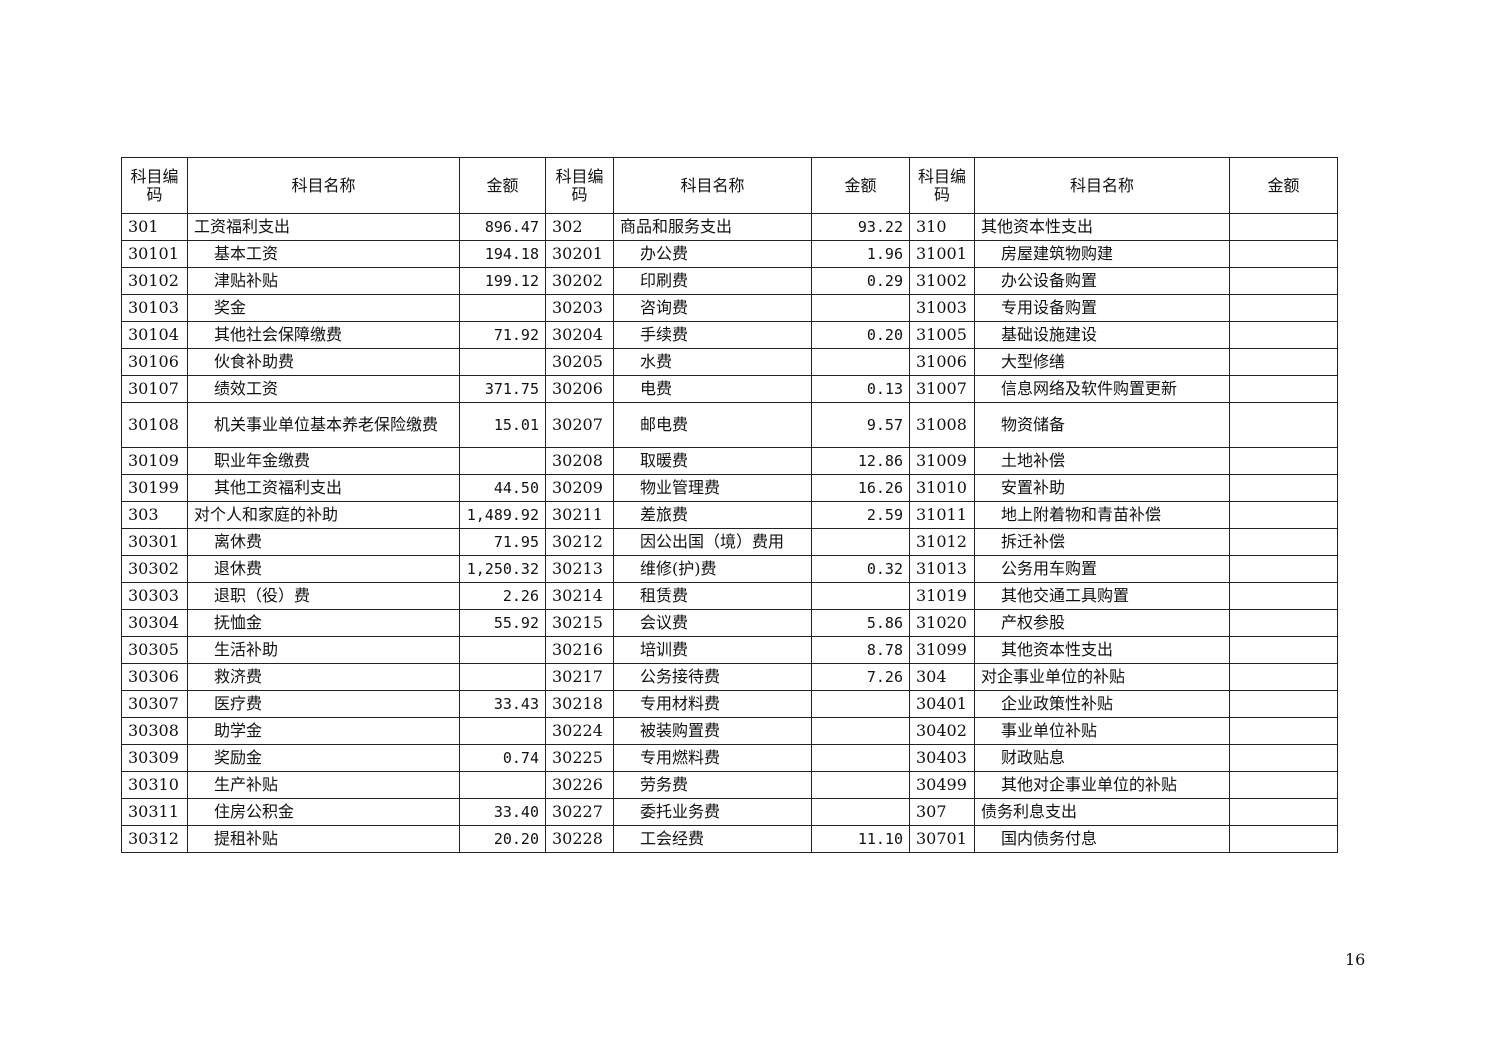 The width and height of the screenshot is (1500, 1056). I want to click on subject-name: 生活补助, so click(323, 650).